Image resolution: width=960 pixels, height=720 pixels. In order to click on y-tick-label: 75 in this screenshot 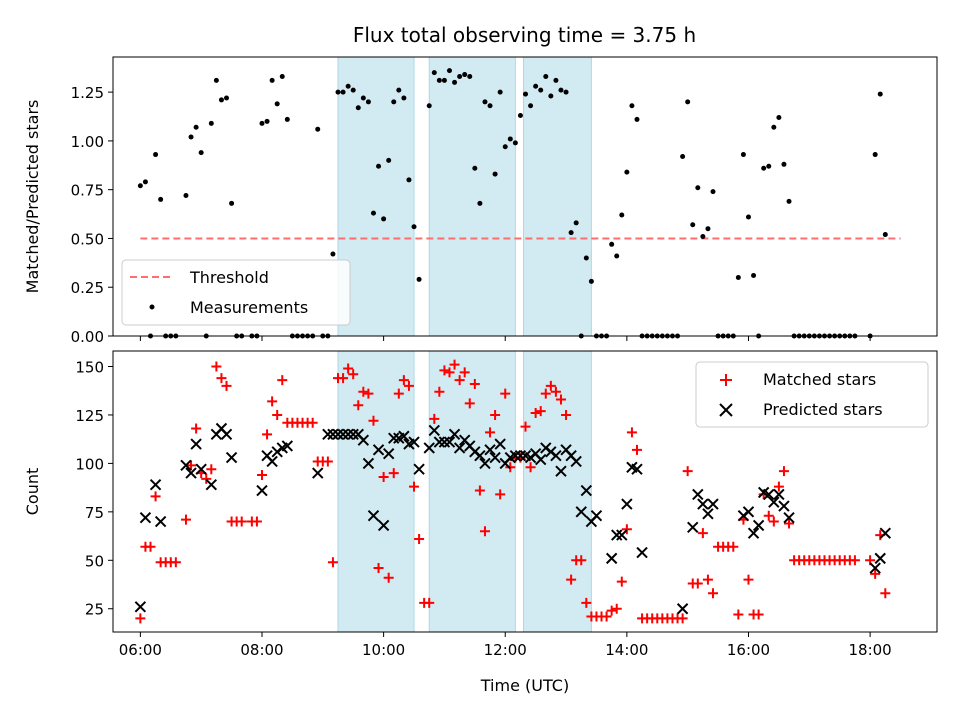, I will do `click(94, 513)`.